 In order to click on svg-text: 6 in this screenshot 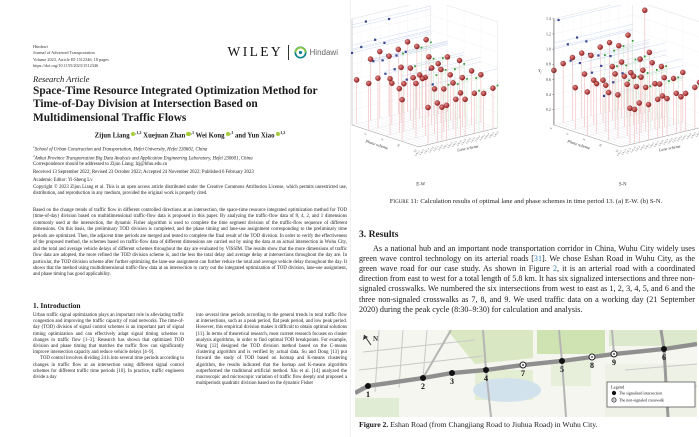, I will do `click(567, 134)`.